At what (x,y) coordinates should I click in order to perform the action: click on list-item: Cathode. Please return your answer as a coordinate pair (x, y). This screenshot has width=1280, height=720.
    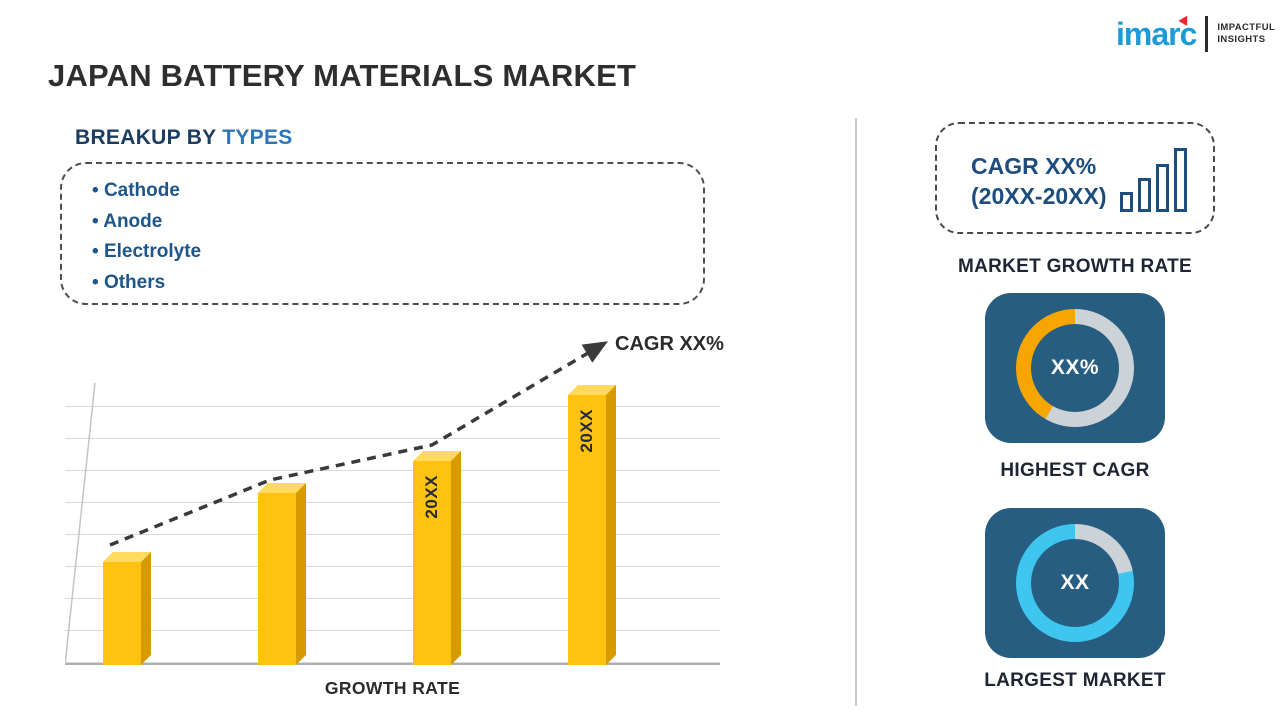
    Looking at the image, I should click on (397, 191).